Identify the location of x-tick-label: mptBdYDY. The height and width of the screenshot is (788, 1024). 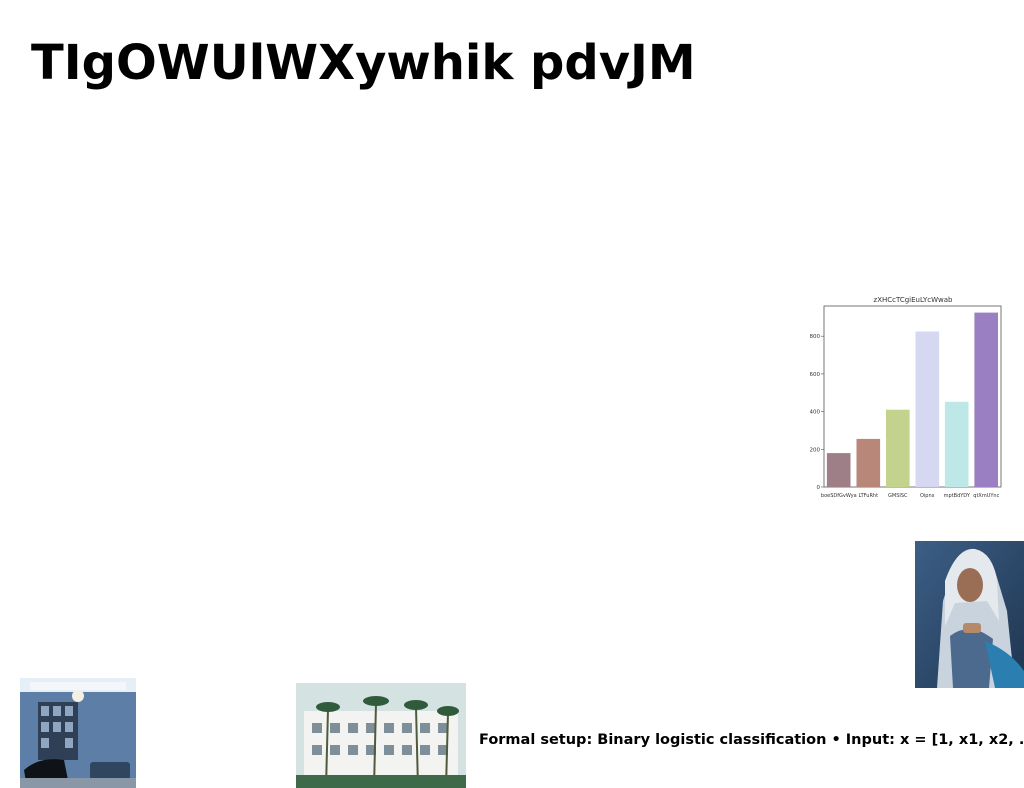
(957, 496).